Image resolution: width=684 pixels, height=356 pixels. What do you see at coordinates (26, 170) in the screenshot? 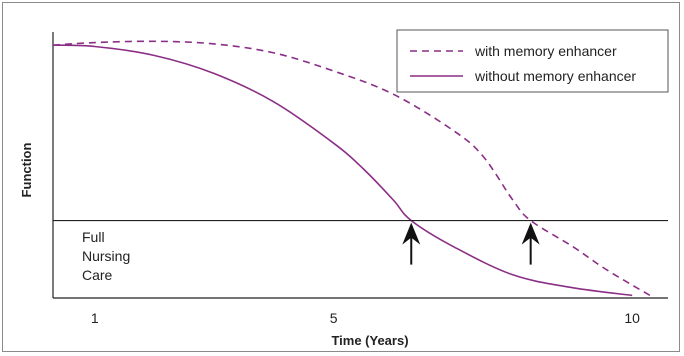
I see `y-axis-label: Function` at bounding box center [26, 170].